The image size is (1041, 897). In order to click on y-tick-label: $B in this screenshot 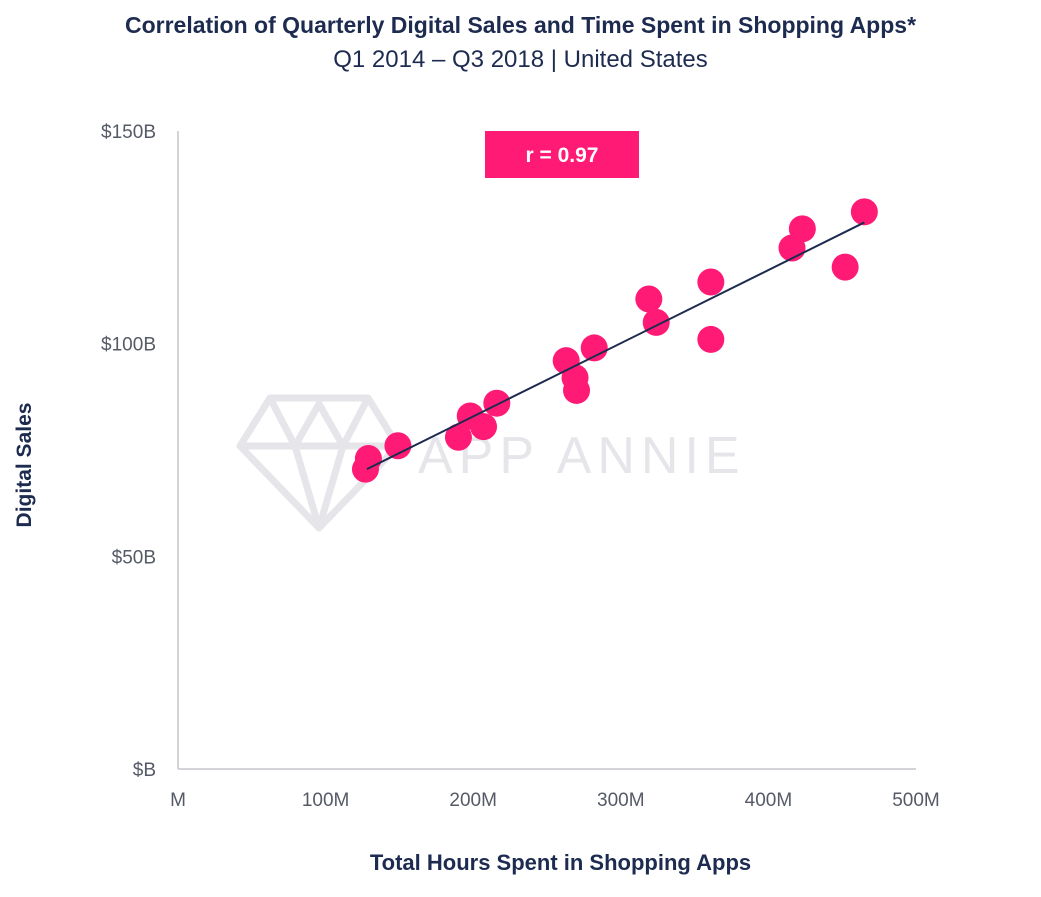, I will do `click(144, 770)`.